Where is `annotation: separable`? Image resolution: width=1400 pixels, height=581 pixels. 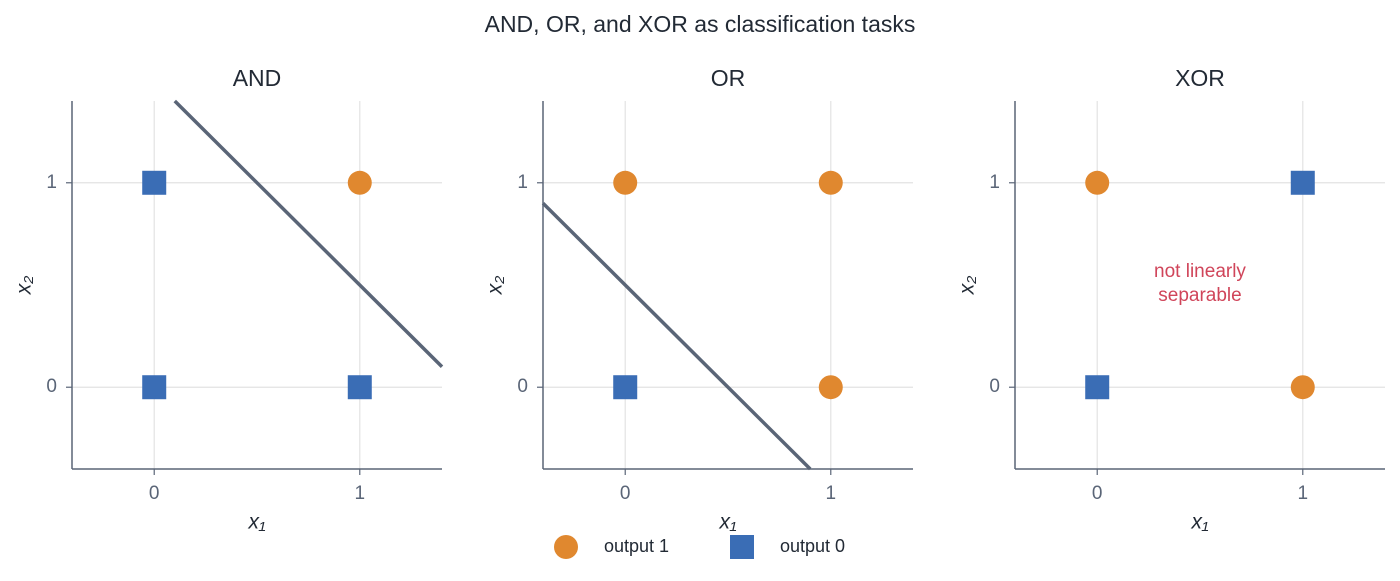 annotation: separable is located at coordinates (1199, 295).